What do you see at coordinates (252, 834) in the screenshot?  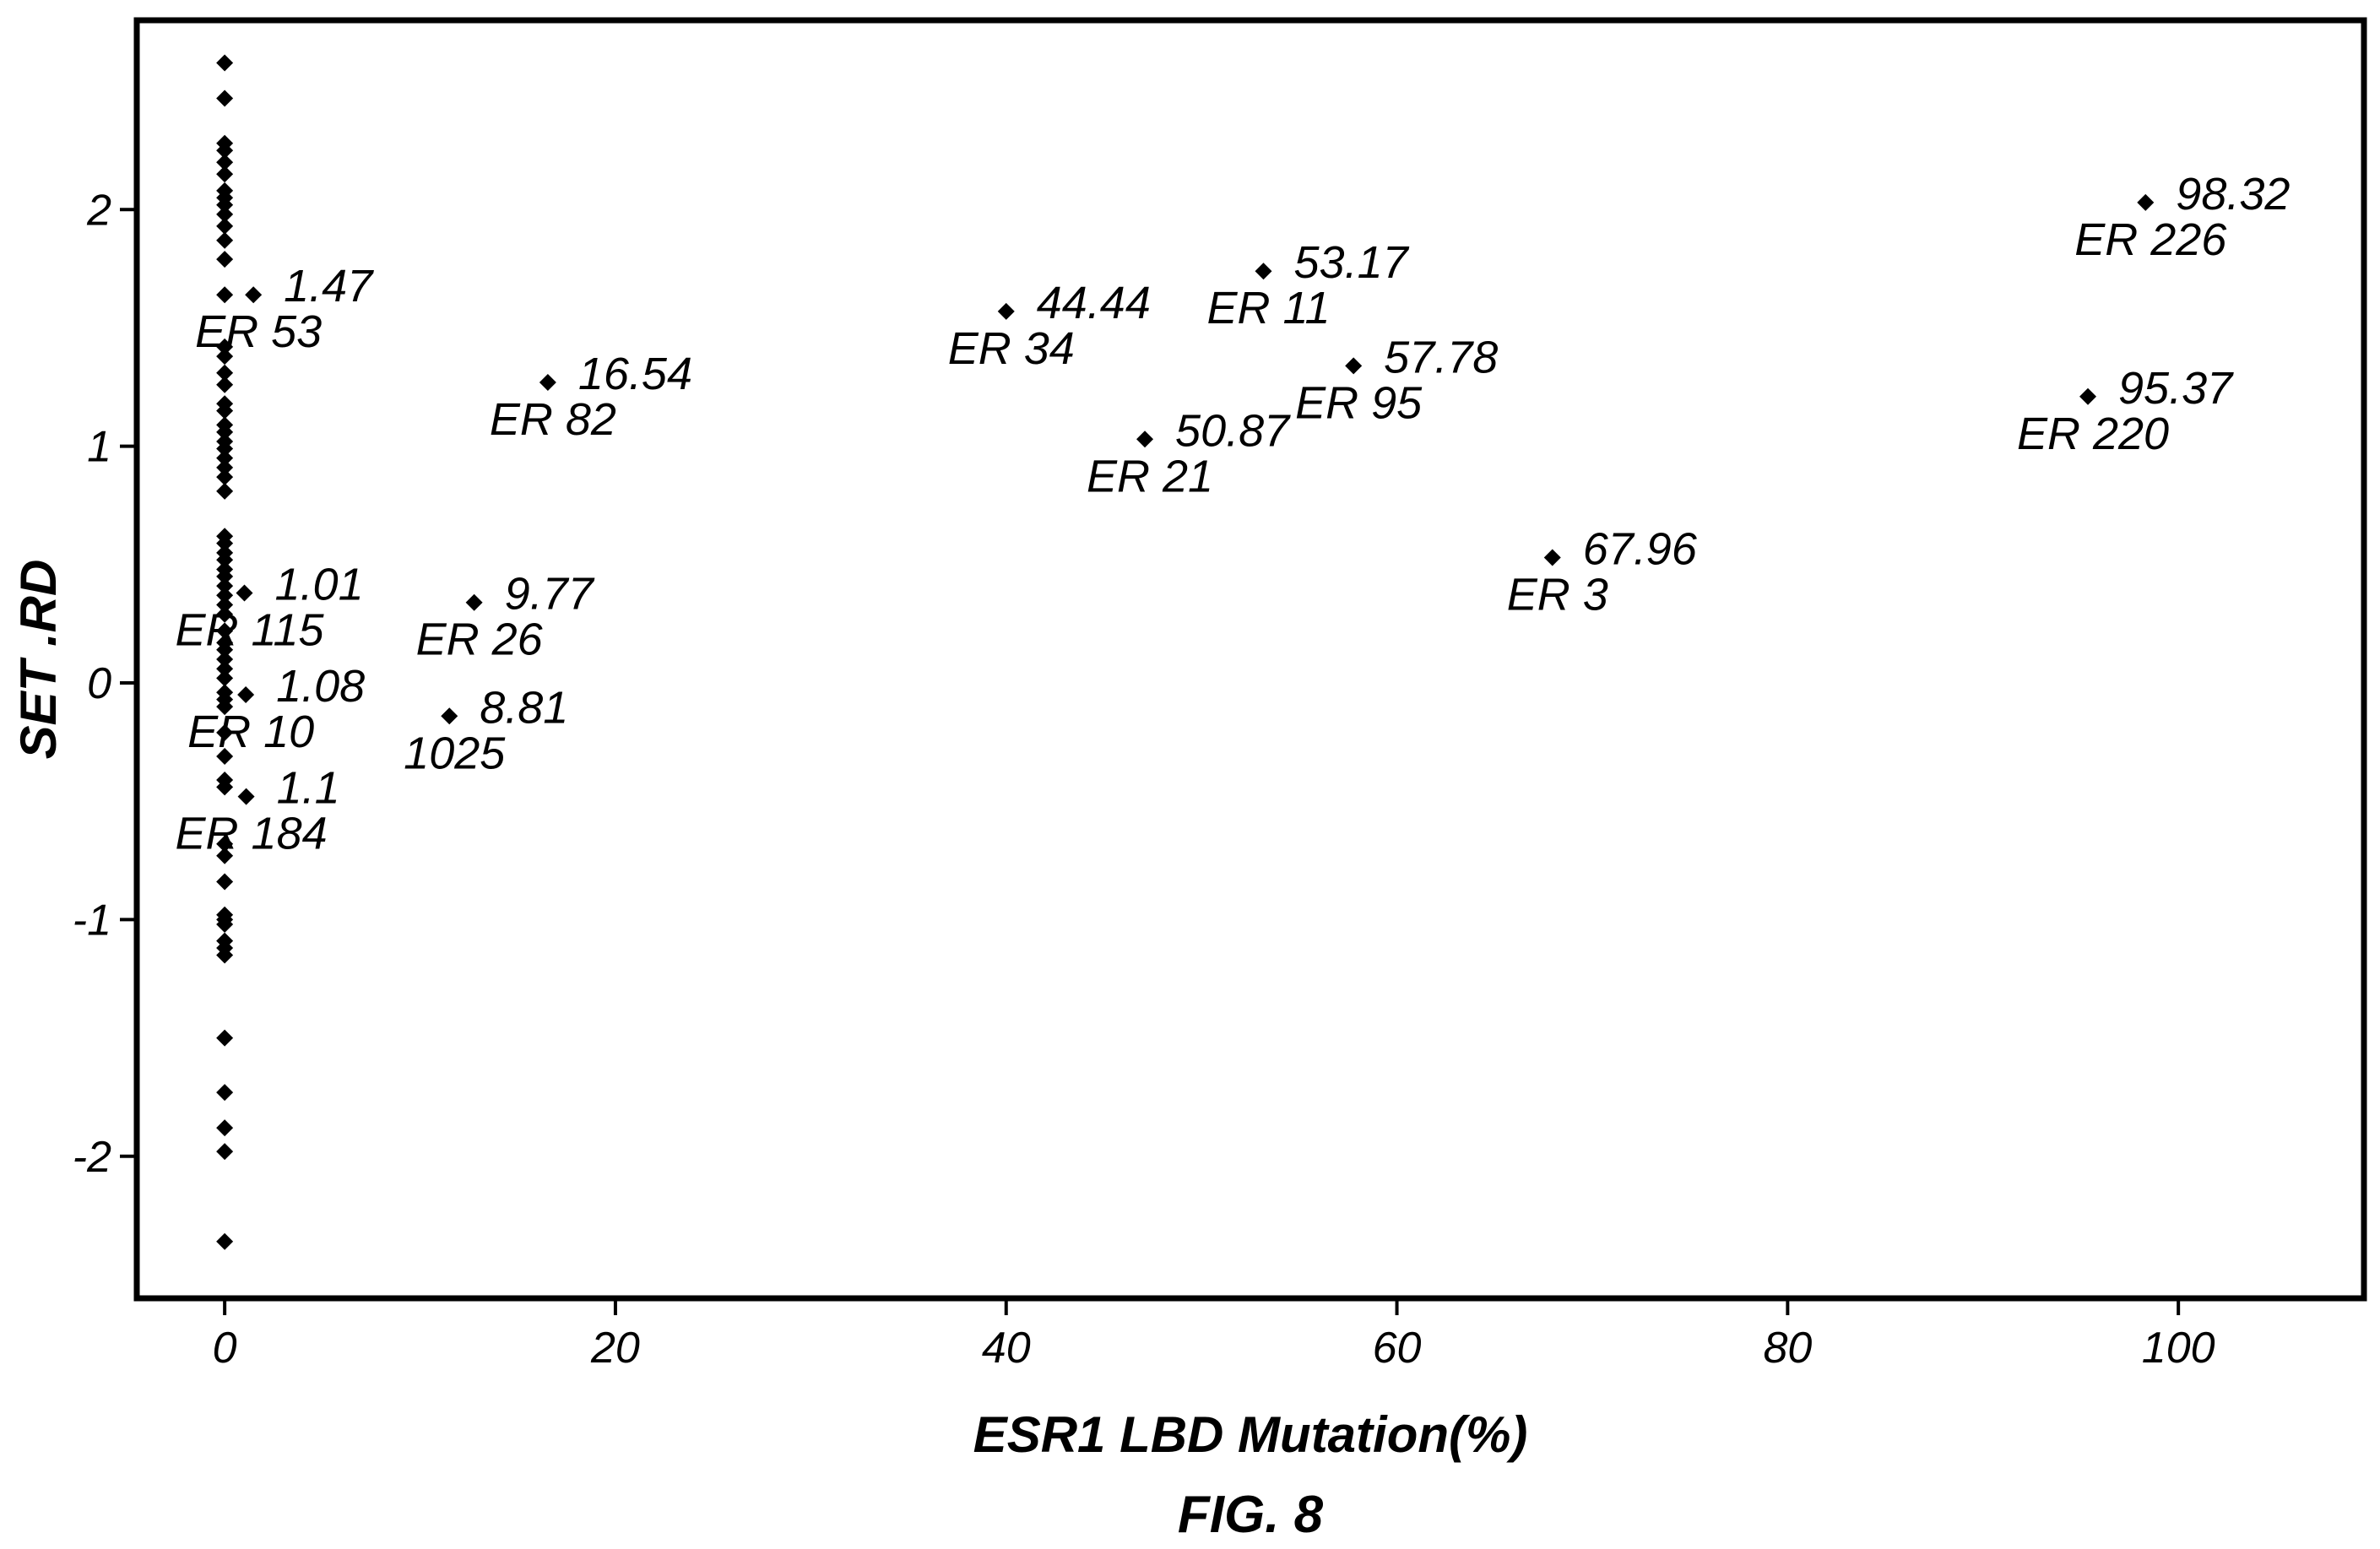 I see `point-id-label: ER 184` at bounding box center [252, 834].